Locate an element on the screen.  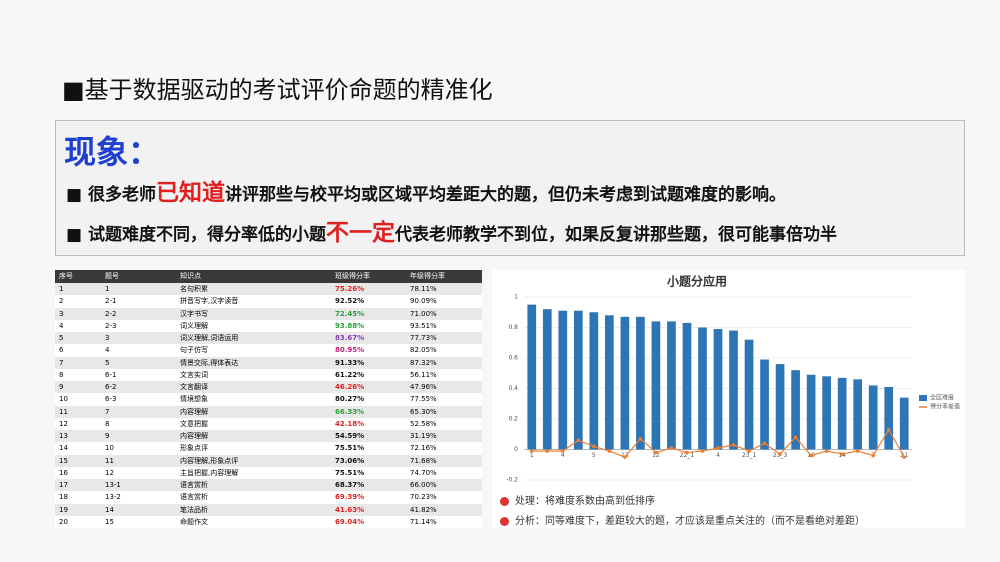
cell: 句子仿写 is located at coordinates (194, 350).